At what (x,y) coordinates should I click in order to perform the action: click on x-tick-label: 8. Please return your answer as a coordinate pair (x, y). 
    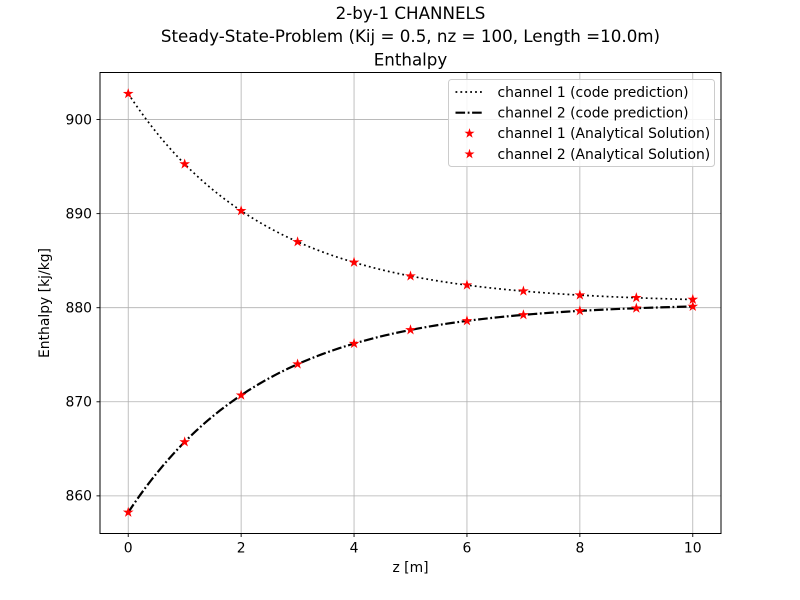
    Looking at the image, I should click on (579, 549).